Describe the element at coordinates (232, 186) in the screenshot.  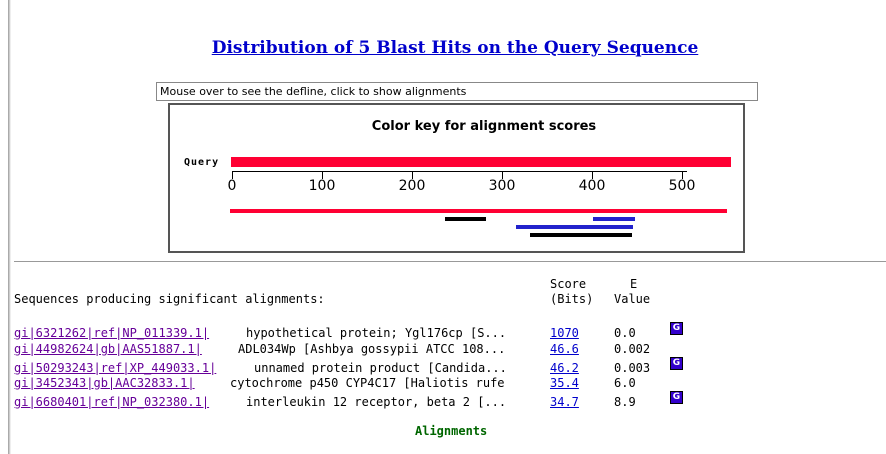
I see `axis-tick-label: 0` at that location.